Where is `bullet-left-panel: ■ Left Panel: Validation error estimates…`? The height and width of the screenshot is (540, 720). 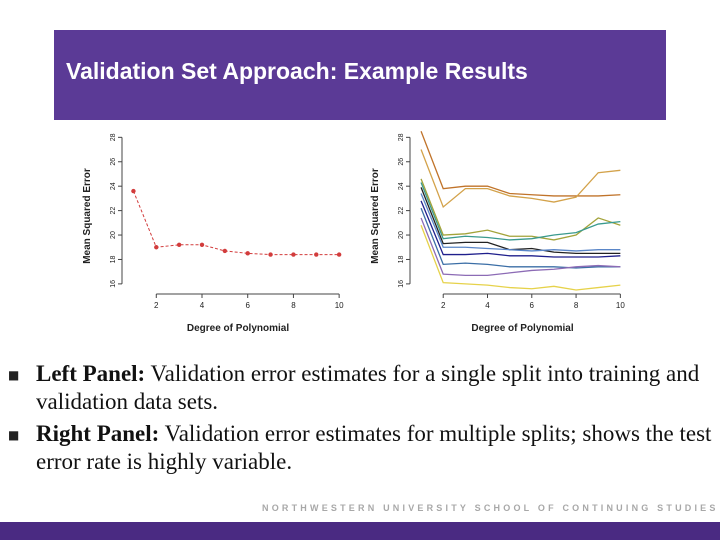 bullet-left-panel: ■ Left Panel: Validation error estimates… is located at coordinates (361, 388).